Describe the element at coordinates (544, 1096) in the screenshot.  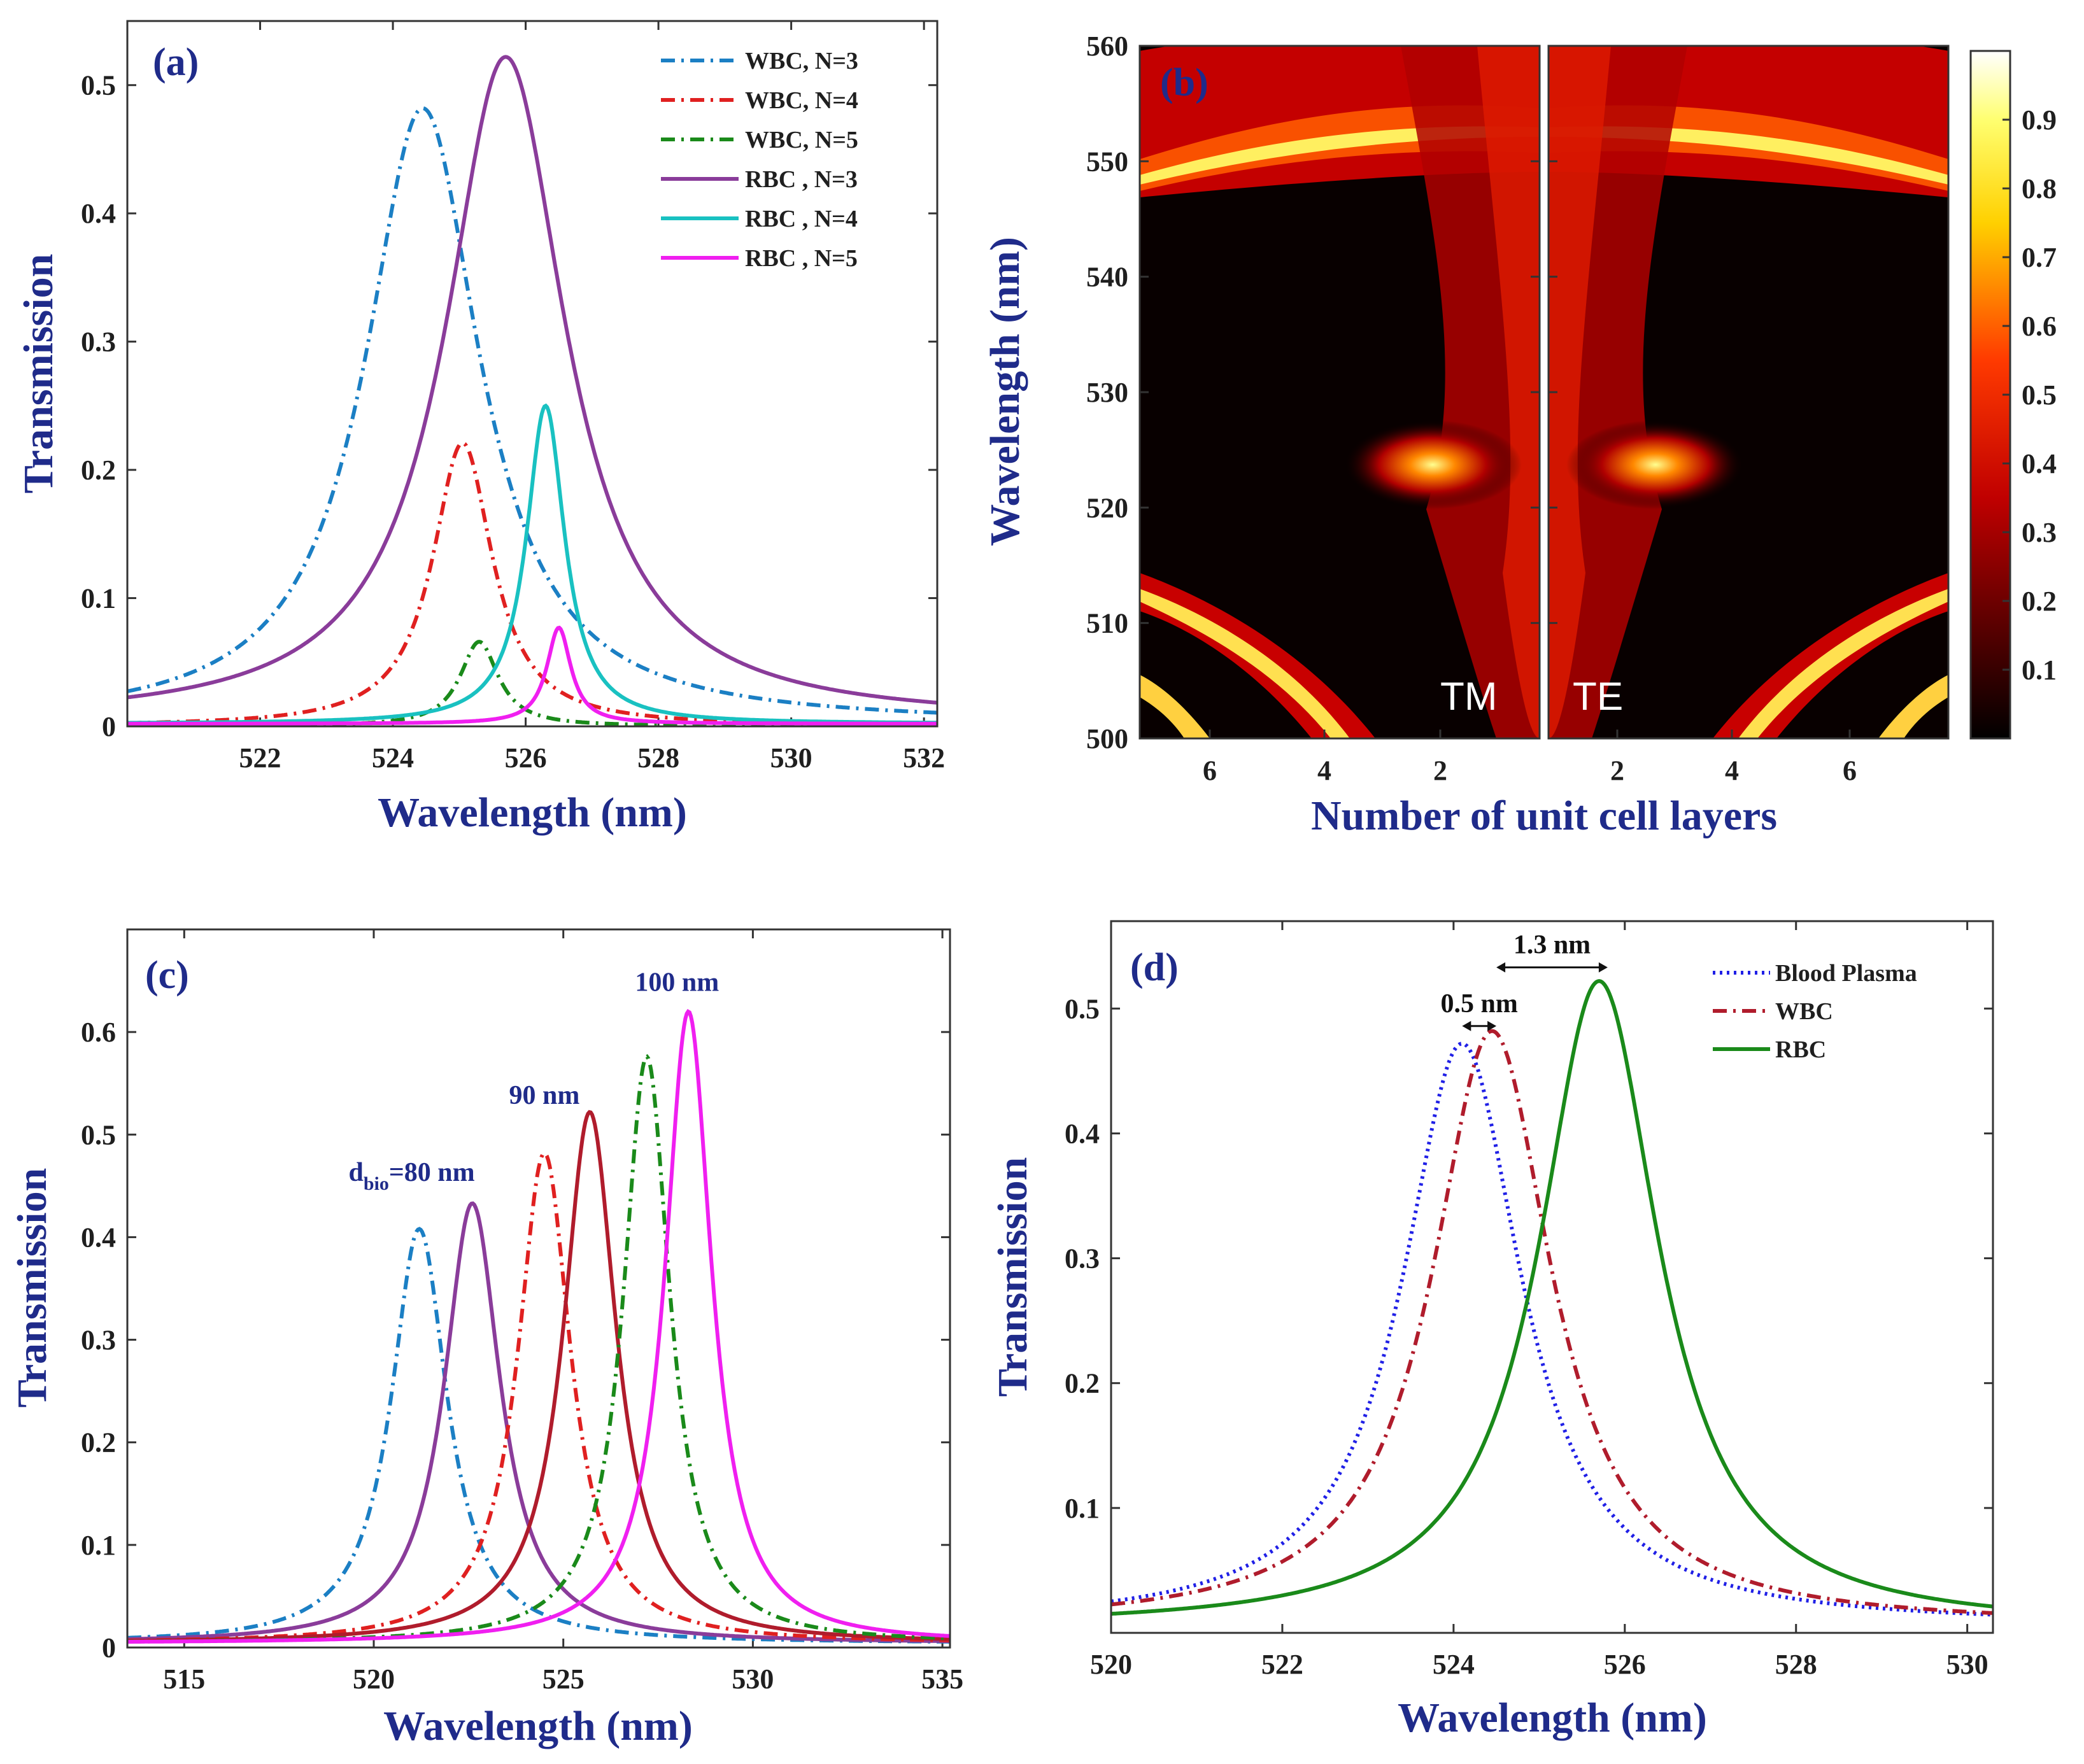
I see `annotation-1: 90 nm` at that location.